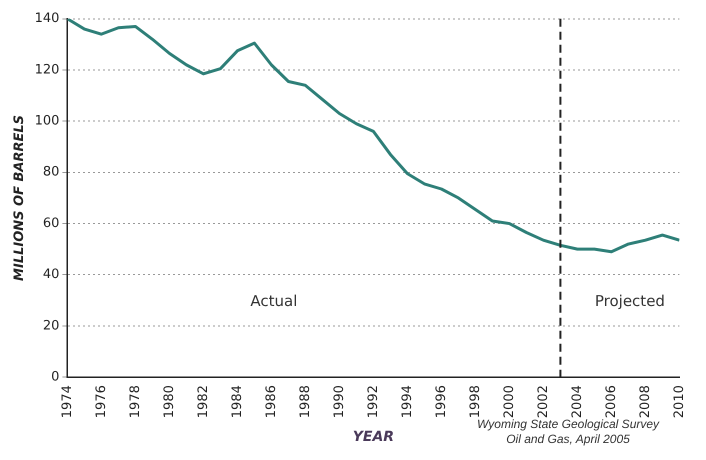 This screenshot has height=460, width=706. Describe the element at coordinates (441, 401) in the screenshot. I see `x-tick-label: 1996` at that location.